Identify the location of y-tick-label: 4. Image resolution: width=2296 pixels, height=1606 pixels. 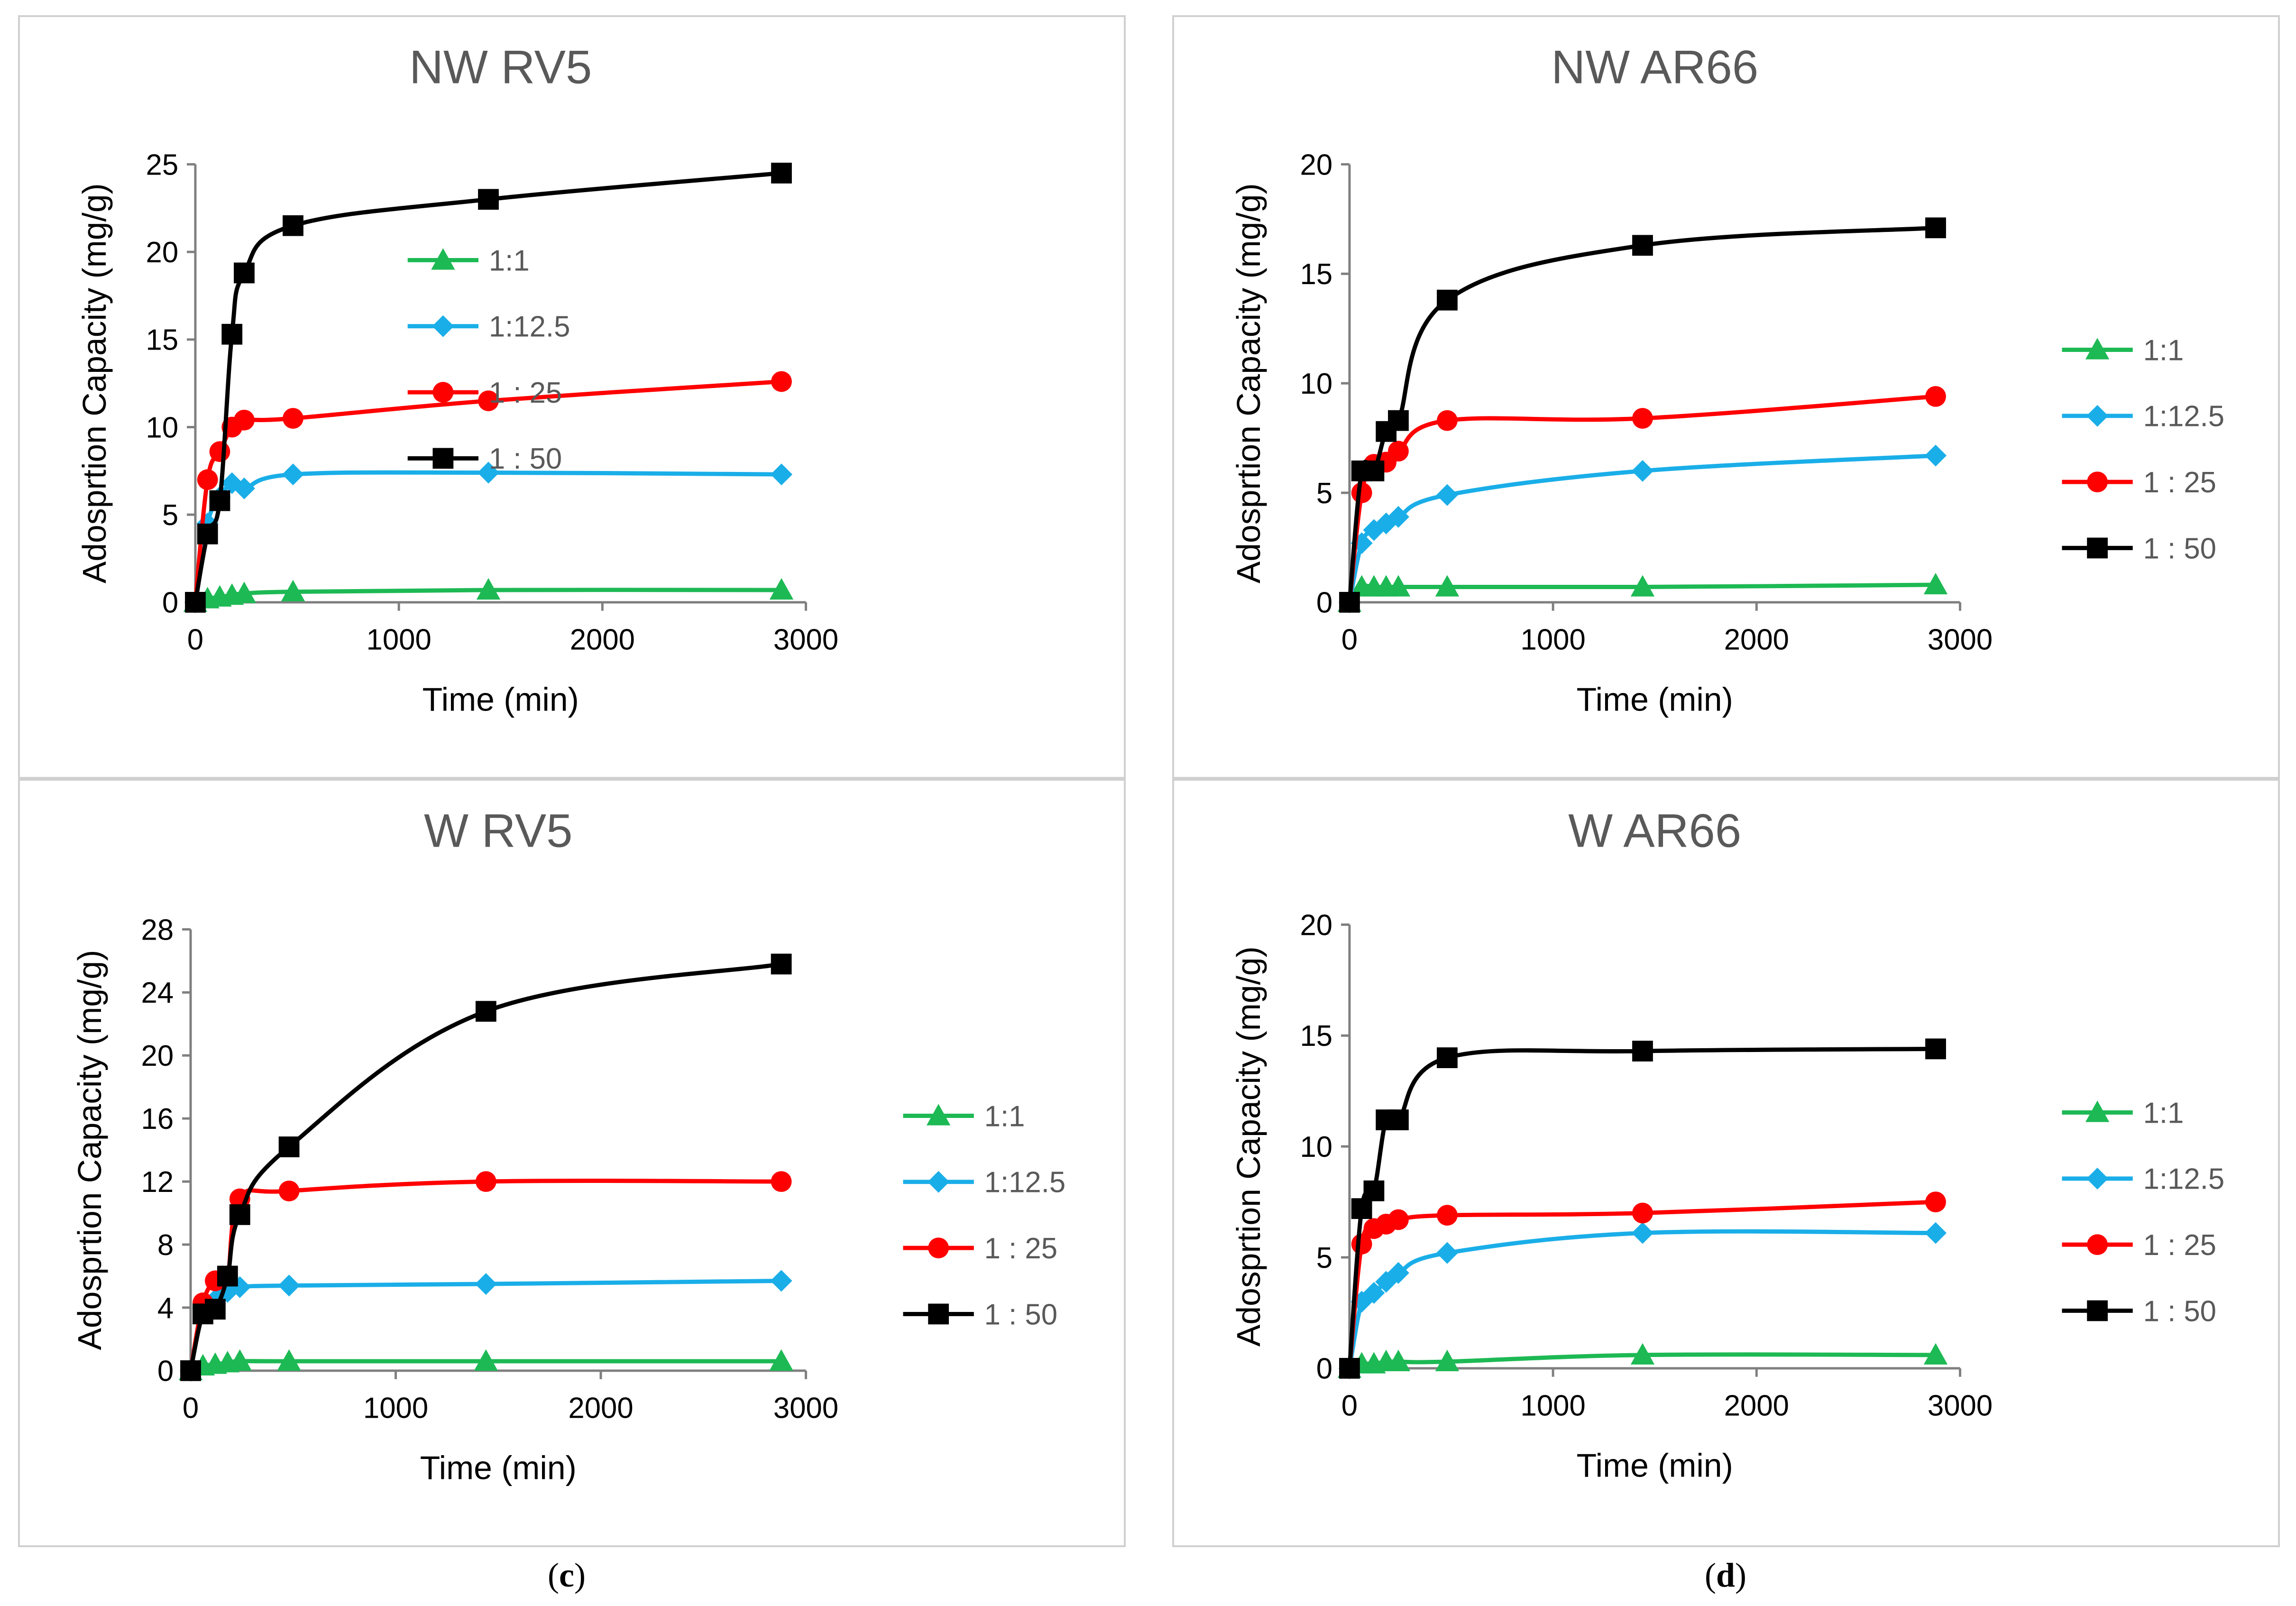
(165, 1308).